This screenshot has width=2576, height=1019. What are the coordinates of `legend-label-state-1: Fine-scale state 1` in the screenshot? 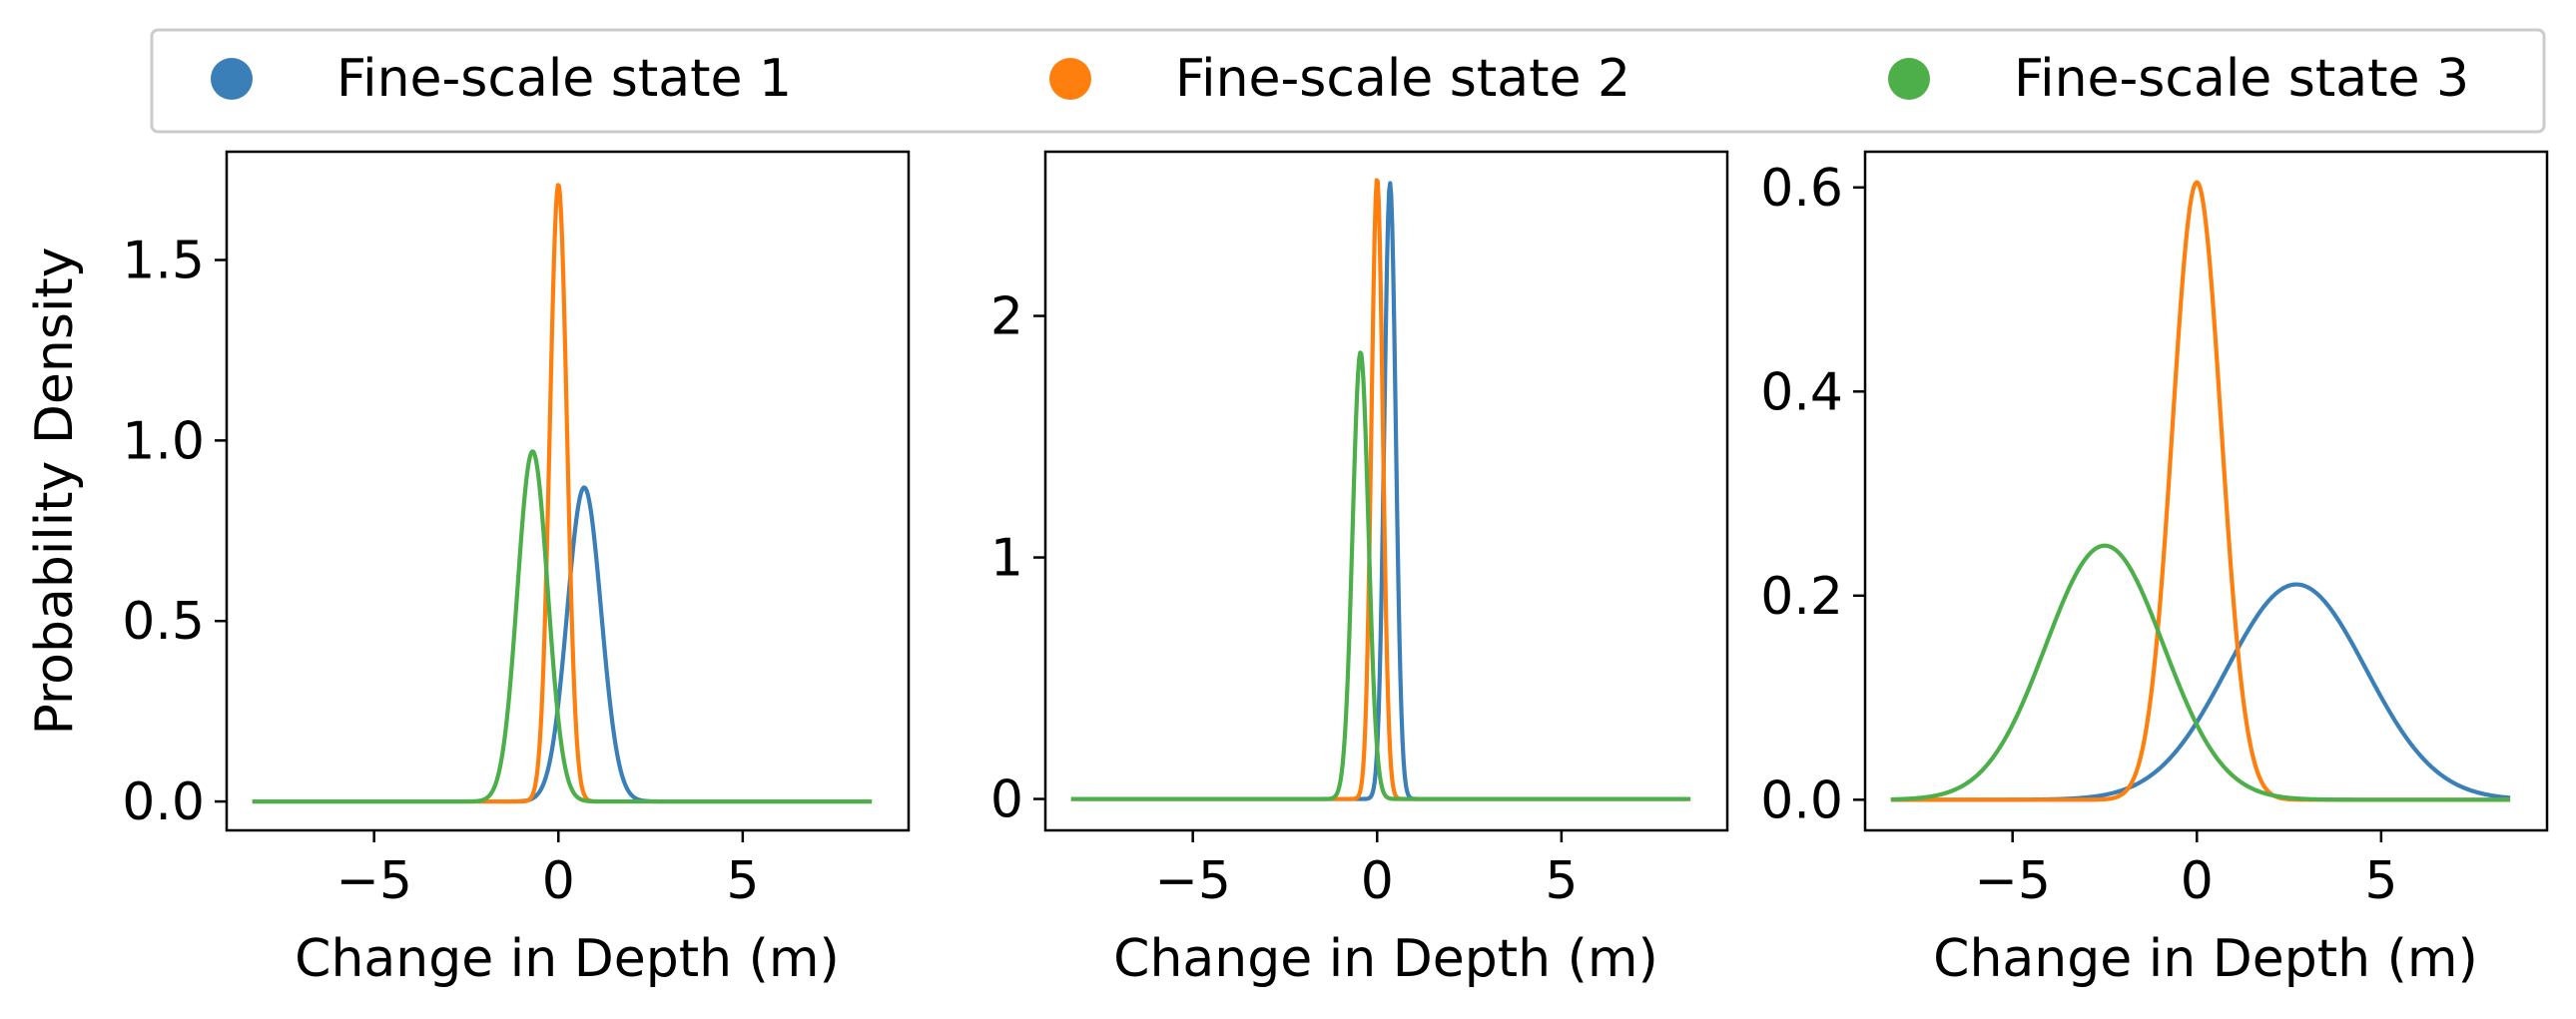 It's located at (564, 79).